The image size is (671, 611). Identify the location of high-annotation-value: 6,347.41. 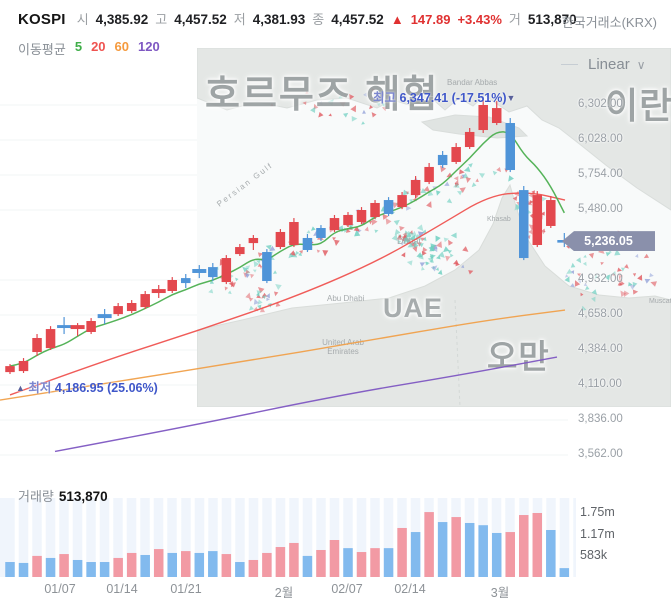
(424, 98).